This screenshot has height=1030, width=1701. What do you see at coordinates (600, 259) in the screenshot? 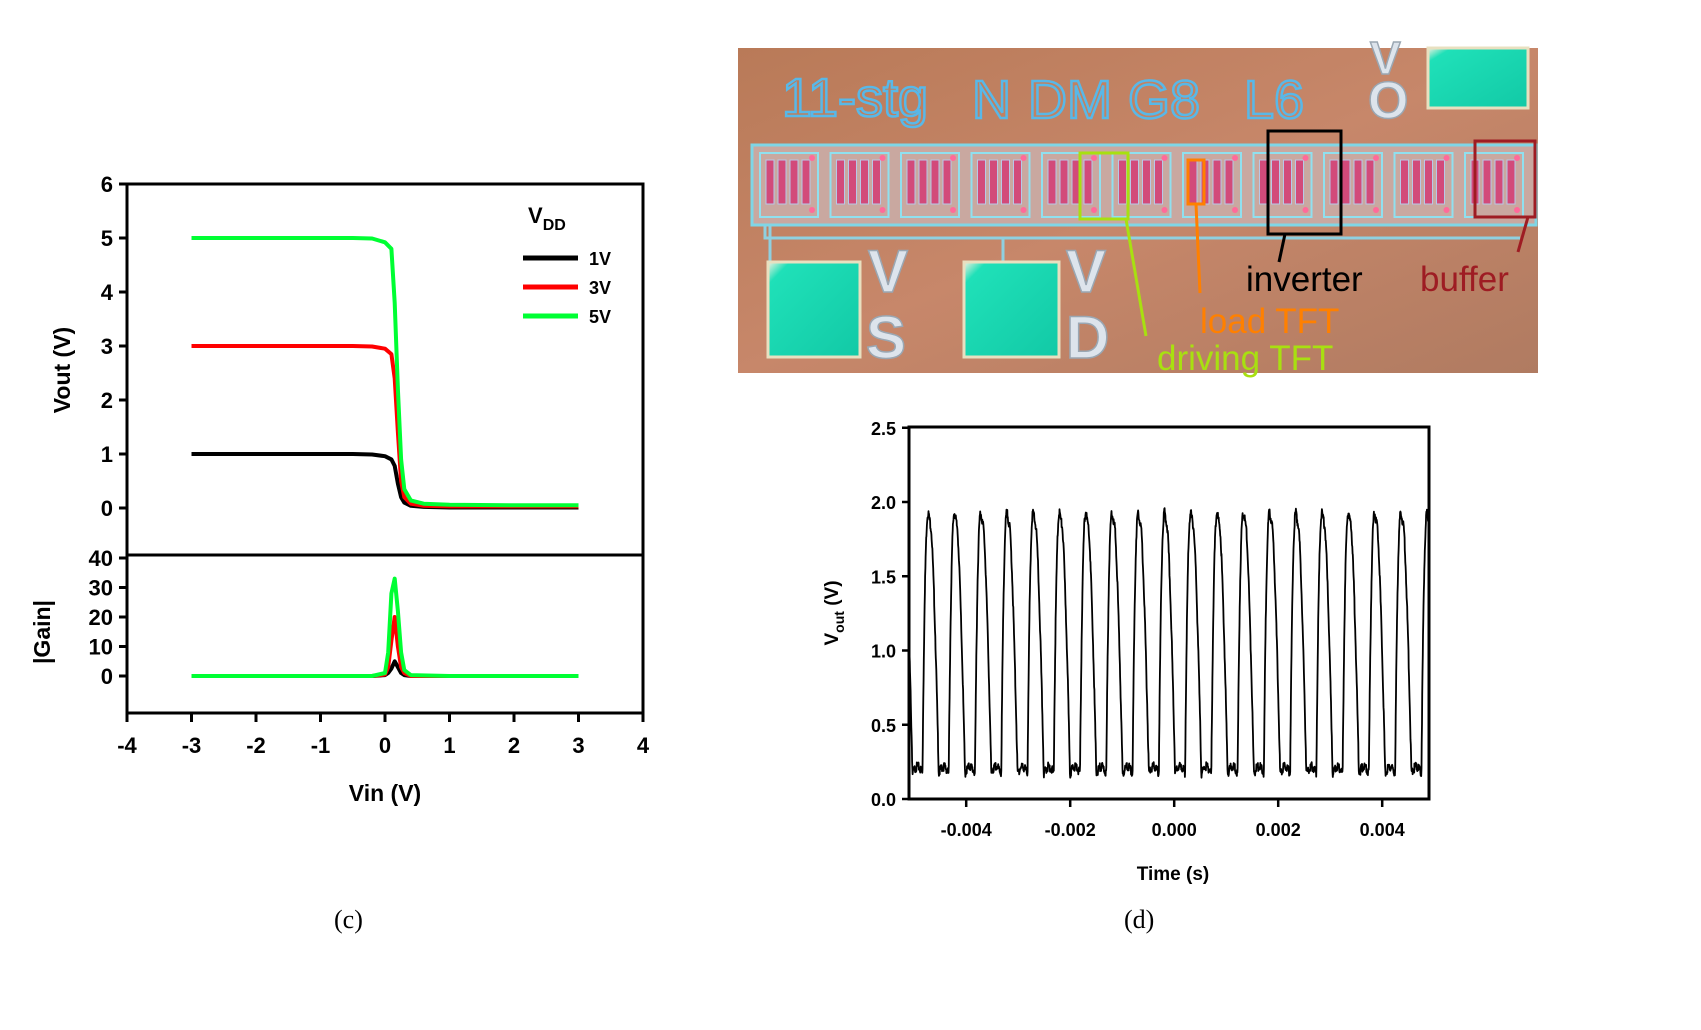
I see `legend-label-1V: 1V` at bounding box center [600, 259].